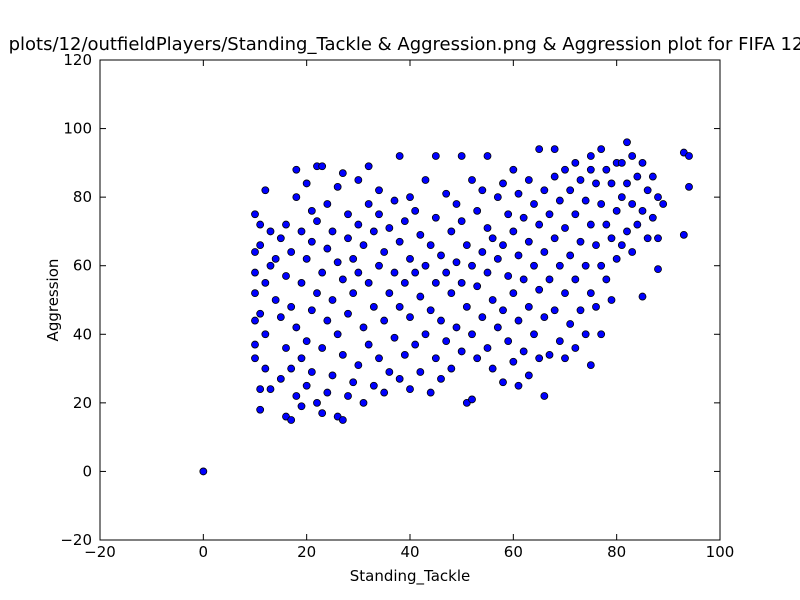 This screenshot has height=600, width=800. What do you see at coordinates (77, 60) in the screenshot?
I see `y-tick-label: 120` at bounding box center [77, 60].